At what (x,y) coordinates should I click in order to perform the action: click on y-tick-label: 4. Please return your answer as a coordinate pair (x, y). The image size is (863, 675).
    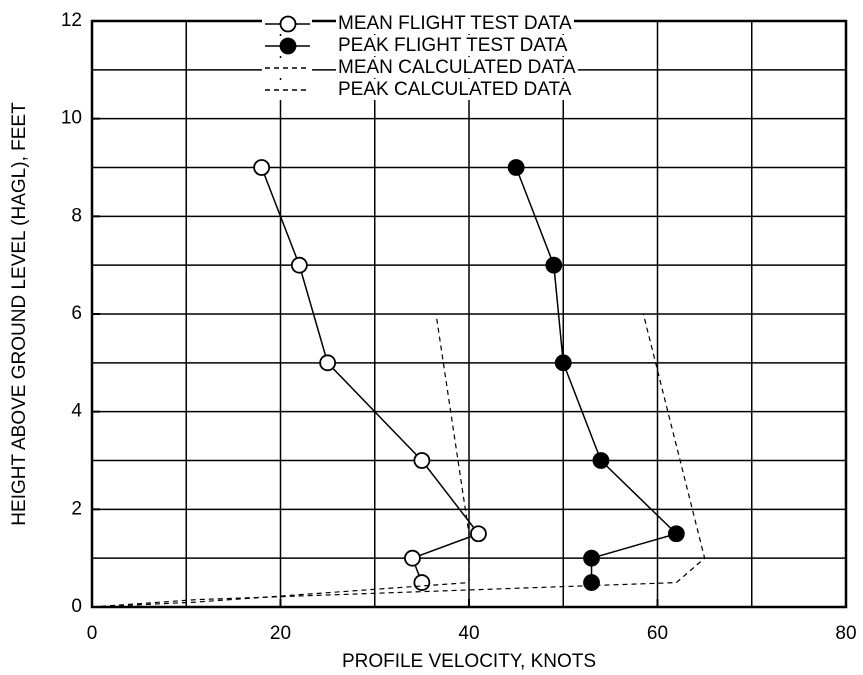
    Looking at the image, I should click on (76, 411).